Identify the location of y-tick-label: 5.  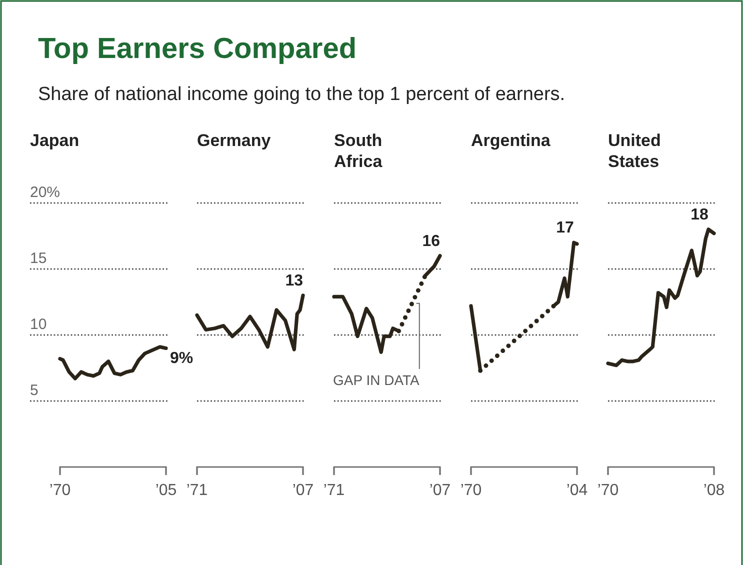
(34, 390).